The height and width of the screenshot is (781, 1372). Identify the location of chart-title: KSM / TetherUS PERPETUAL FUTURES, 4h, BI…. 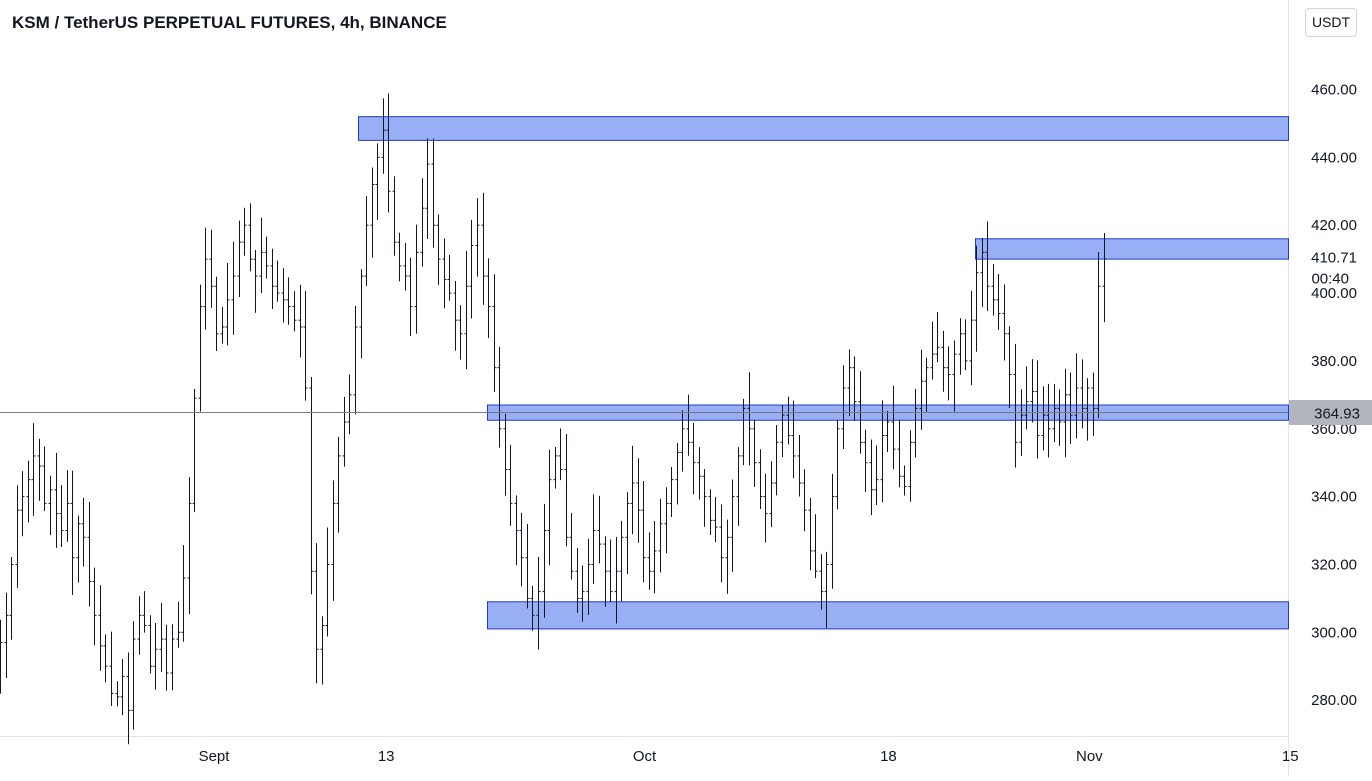
(229, 22).